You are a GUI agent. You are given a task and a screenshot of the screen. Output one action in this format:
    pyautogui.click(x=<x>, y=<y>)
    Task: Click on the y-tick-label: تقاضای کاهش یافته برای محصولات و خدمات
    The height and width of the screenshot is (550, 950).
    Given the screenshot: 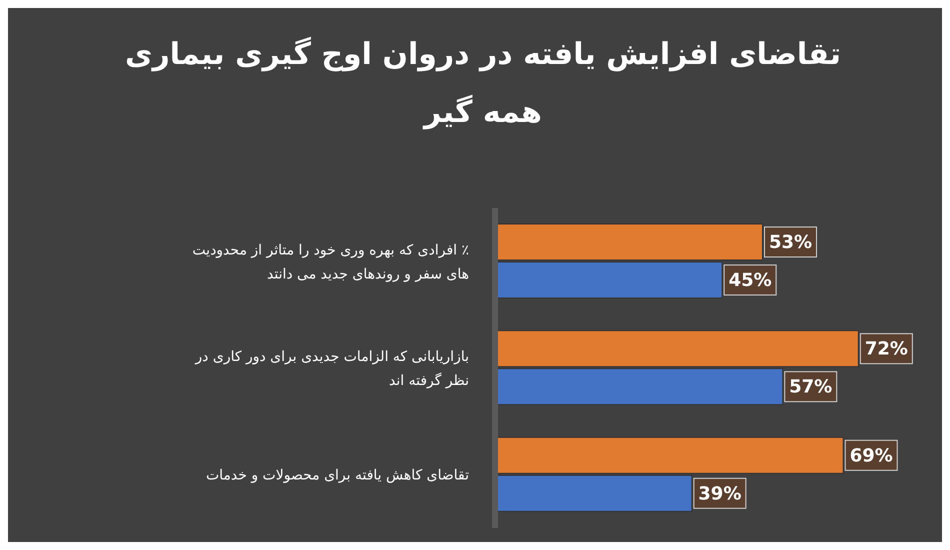 What is the action you would take?
    pyautogui.click(x=338, y=476)
    